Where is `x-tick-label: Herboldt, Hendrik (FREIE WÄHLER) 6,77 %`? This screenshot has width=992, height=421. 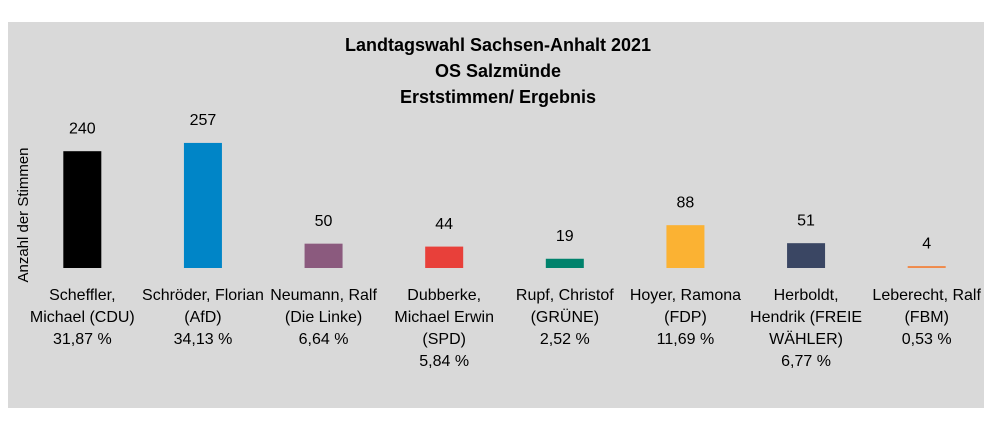
x-tick-label: Herboldt, Hendrik (FREIE WÄHLER) 6,77 % is located at coordinates (806, 329).